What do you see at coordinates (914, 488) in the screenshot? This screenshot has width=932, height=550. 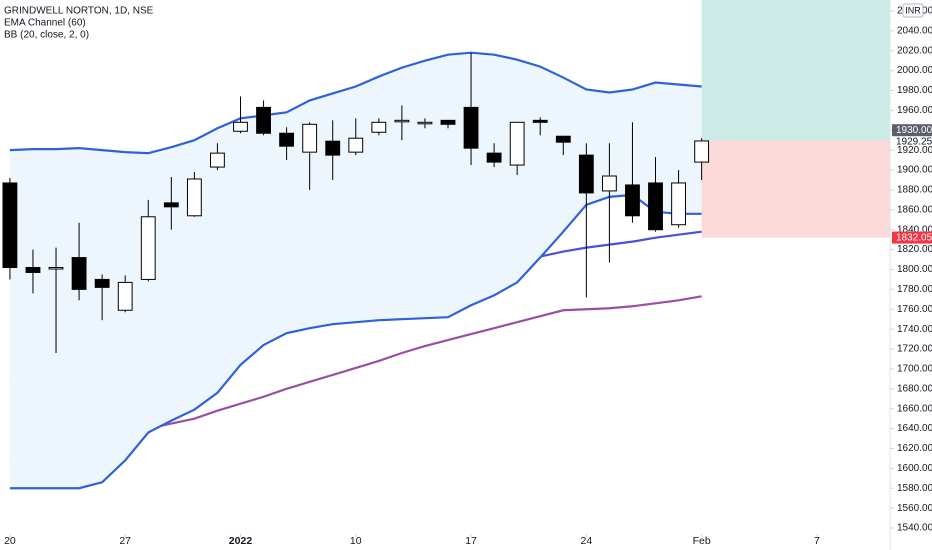 I see `y-tick-label: 1580.00` at bounding box center [914, 488].